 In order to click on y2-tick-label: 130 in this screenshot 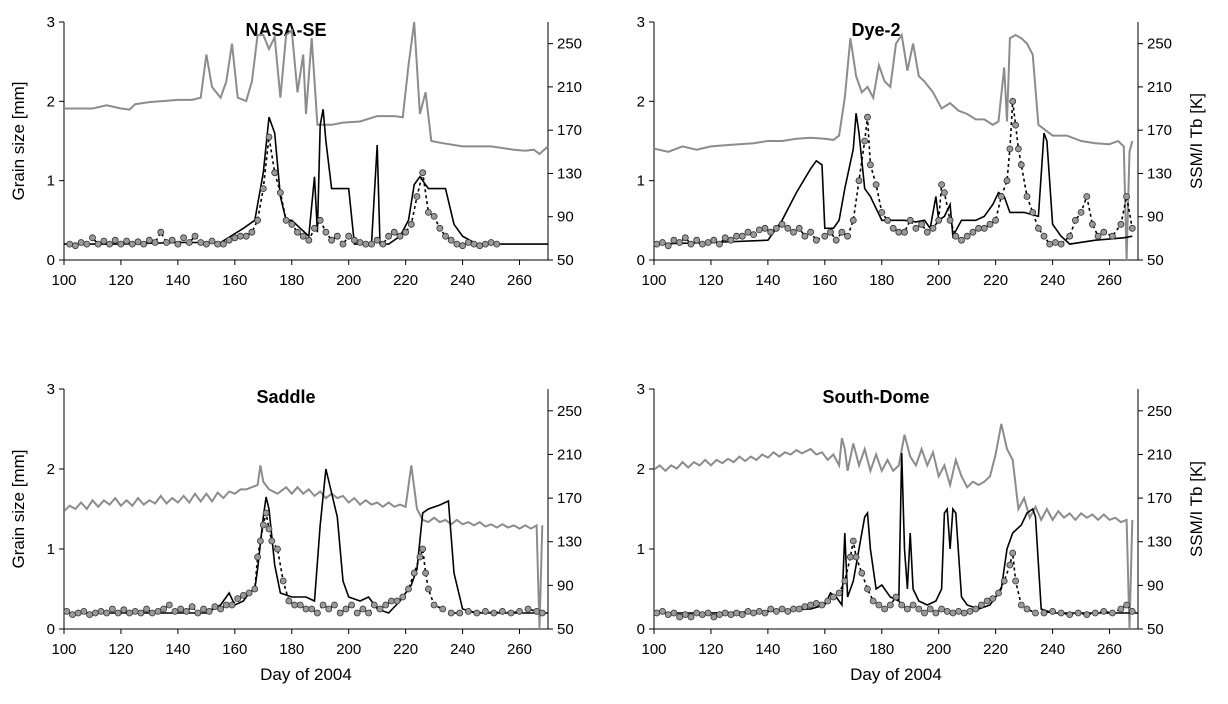, I will do `click(1159, 542)`.